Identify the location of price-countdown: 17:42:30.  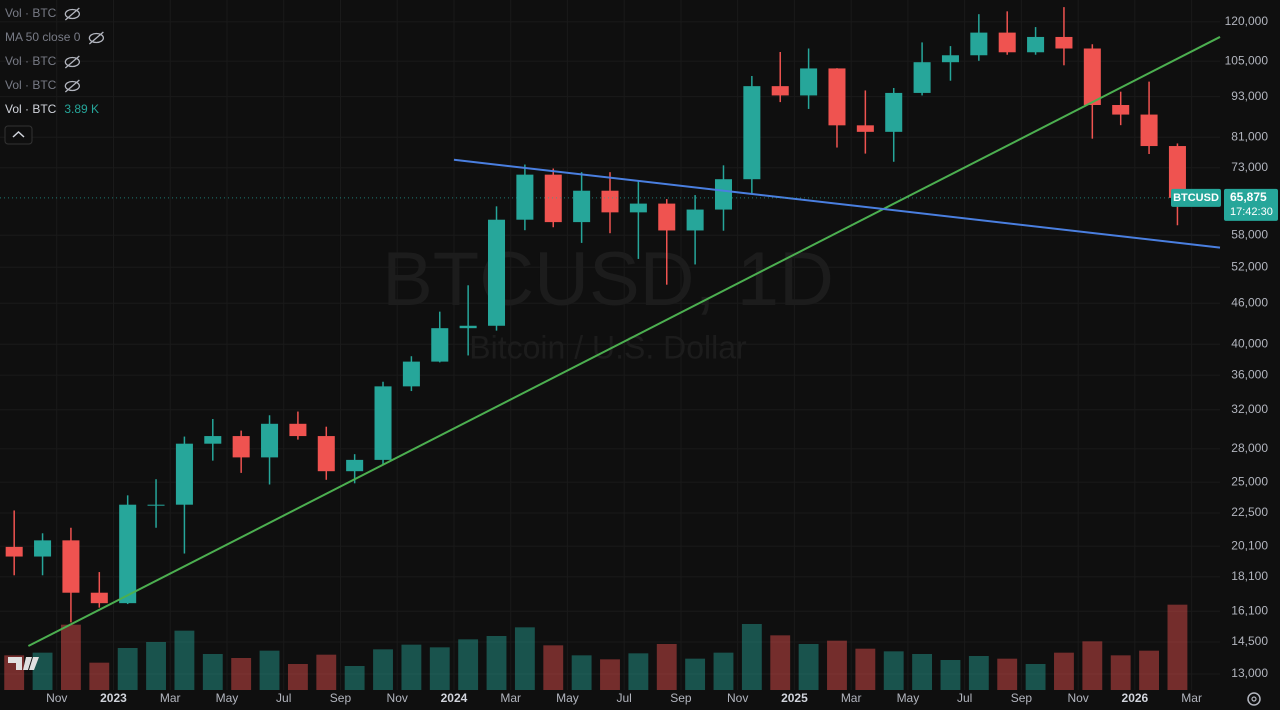
(1251, 212).